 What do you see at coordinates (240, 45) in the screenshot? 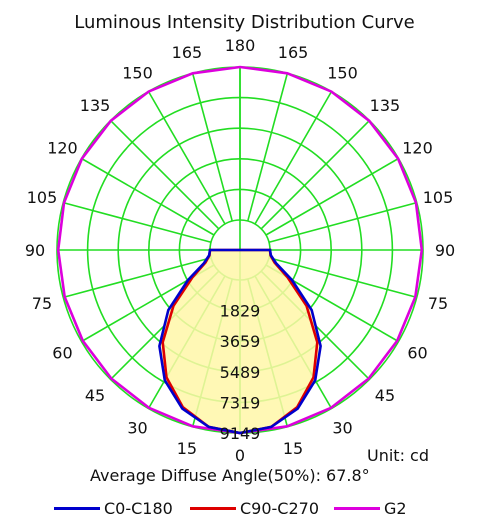
I see `angle-label-left-180: 180` at bounding box center [240, 45].